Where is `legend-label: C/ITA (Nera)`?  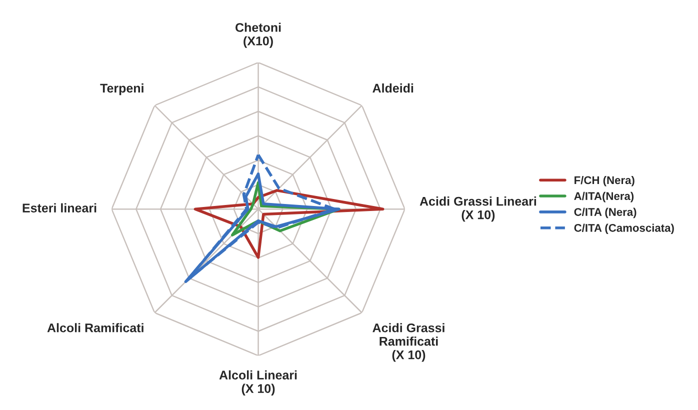 legend-label: C/ITA (Nera) is located at coordinates (605, 213).